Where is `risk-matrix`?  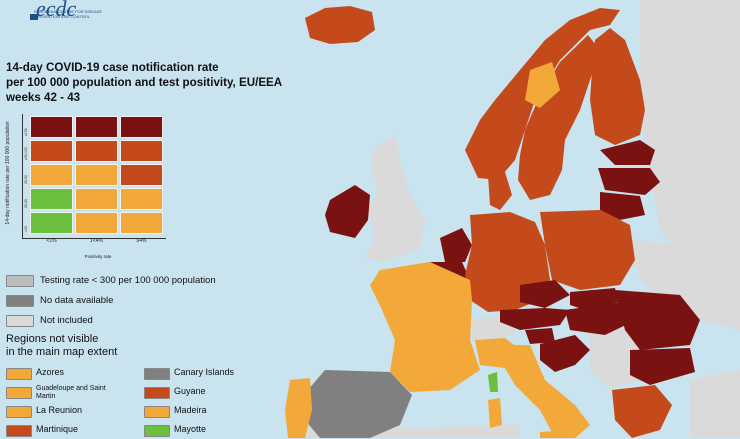
risk-matrix is located at coordinates (98, 176).